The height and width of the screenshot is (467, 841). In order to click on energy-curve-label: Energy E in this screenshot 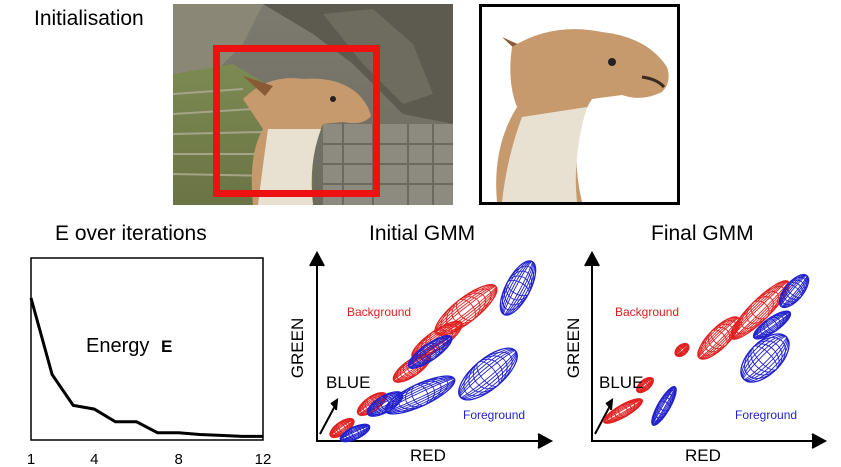, I will do `click(129, 346)`.